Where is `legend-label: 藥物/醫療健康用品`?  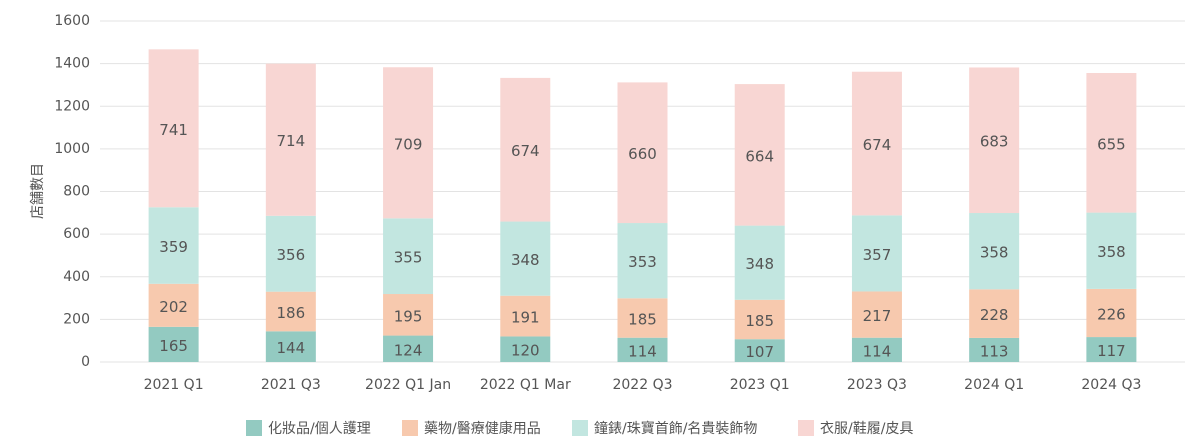
legend-label: 藥物/醫療健康用品 is located at coordinates (482, 428).